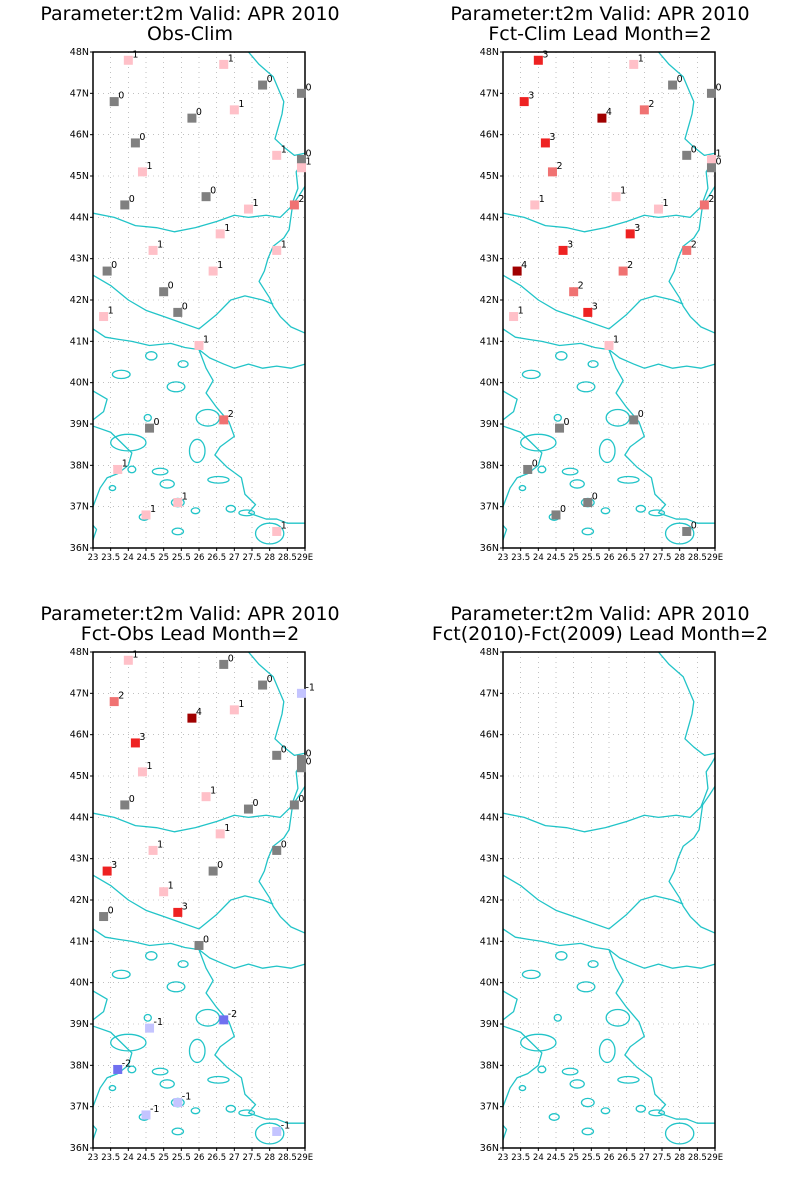 The height and width of the screenshot is (1200, 800). What do you see at coordinates (556, 1156) in the screenshot?
I see `lon-label: 24.5` at bounding box center [556, 1156].